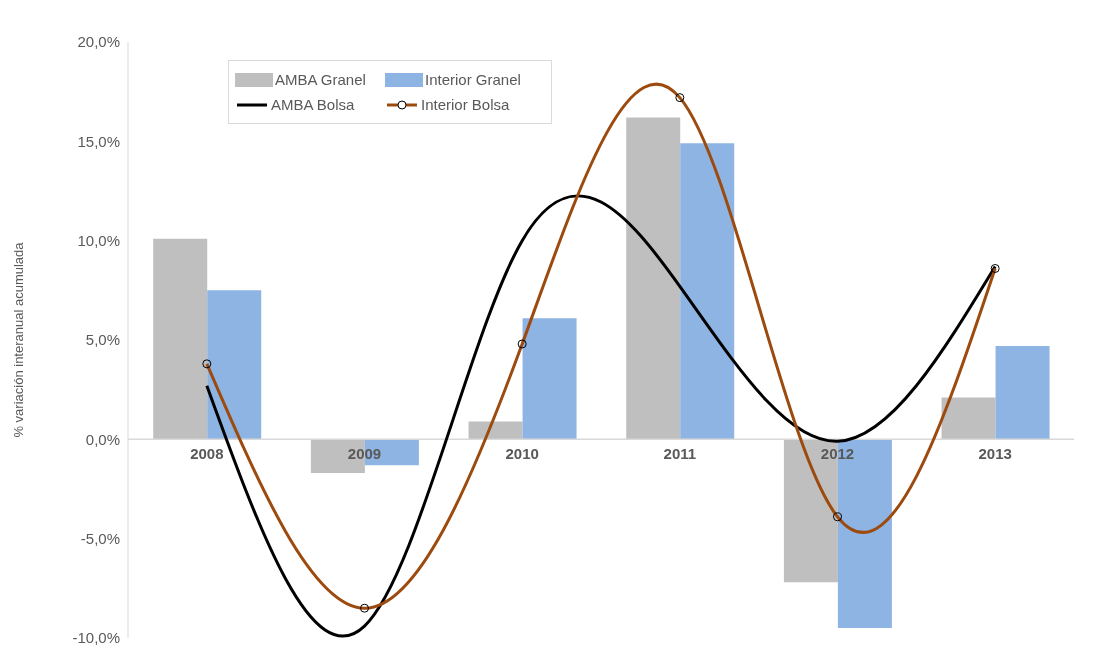 This screenshot has width=1094, height=667. I want to click on y-tick-label: -5,0%, so click(100, 538).